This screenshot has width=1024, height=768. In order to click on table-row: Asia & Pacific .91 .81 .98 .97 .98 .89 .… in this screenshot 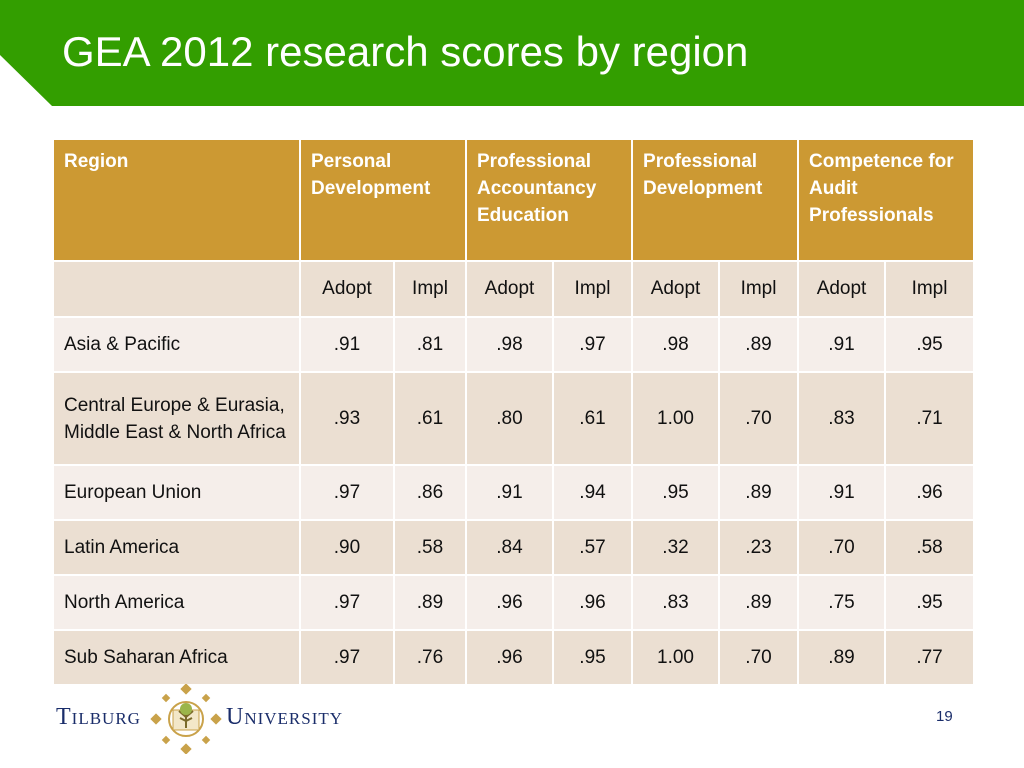, I will do `click(514, 344)`.